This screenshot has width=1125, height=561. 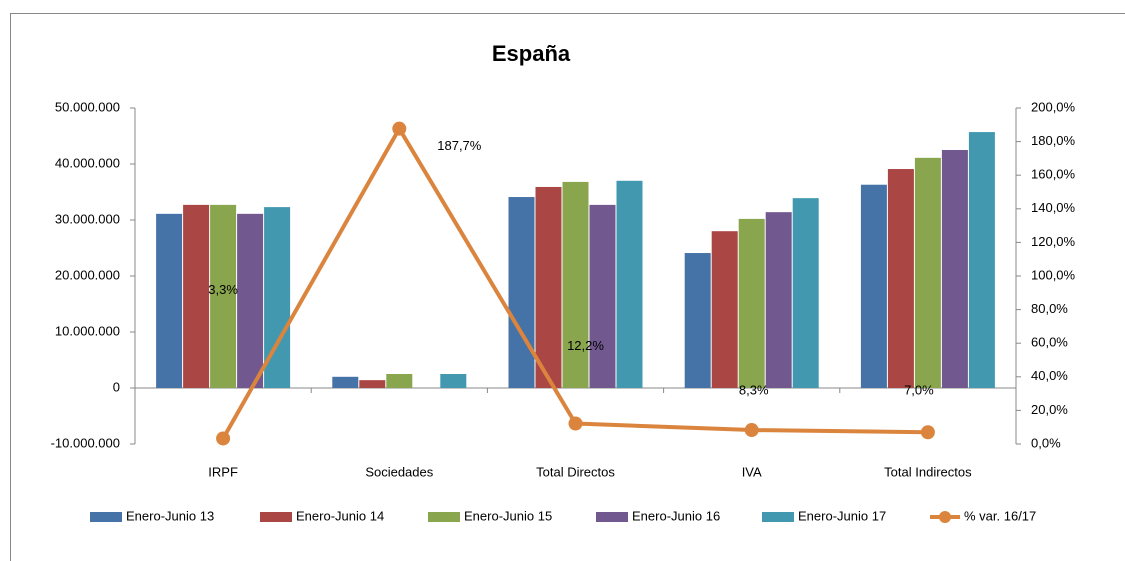 I want to click on y2-tick-label: 80,0%, so click(x=1049, y=308).